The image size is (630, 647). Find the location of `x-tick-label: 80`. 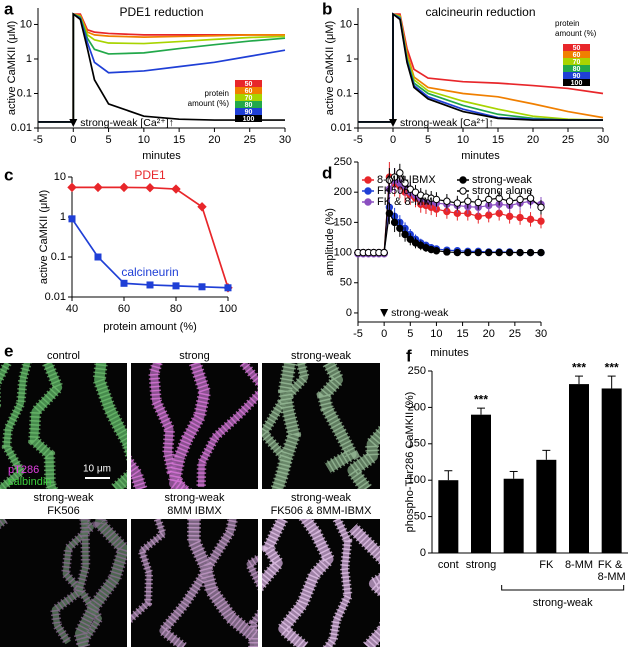

x-tick-label: 80 is located at coordinates (176, 309).